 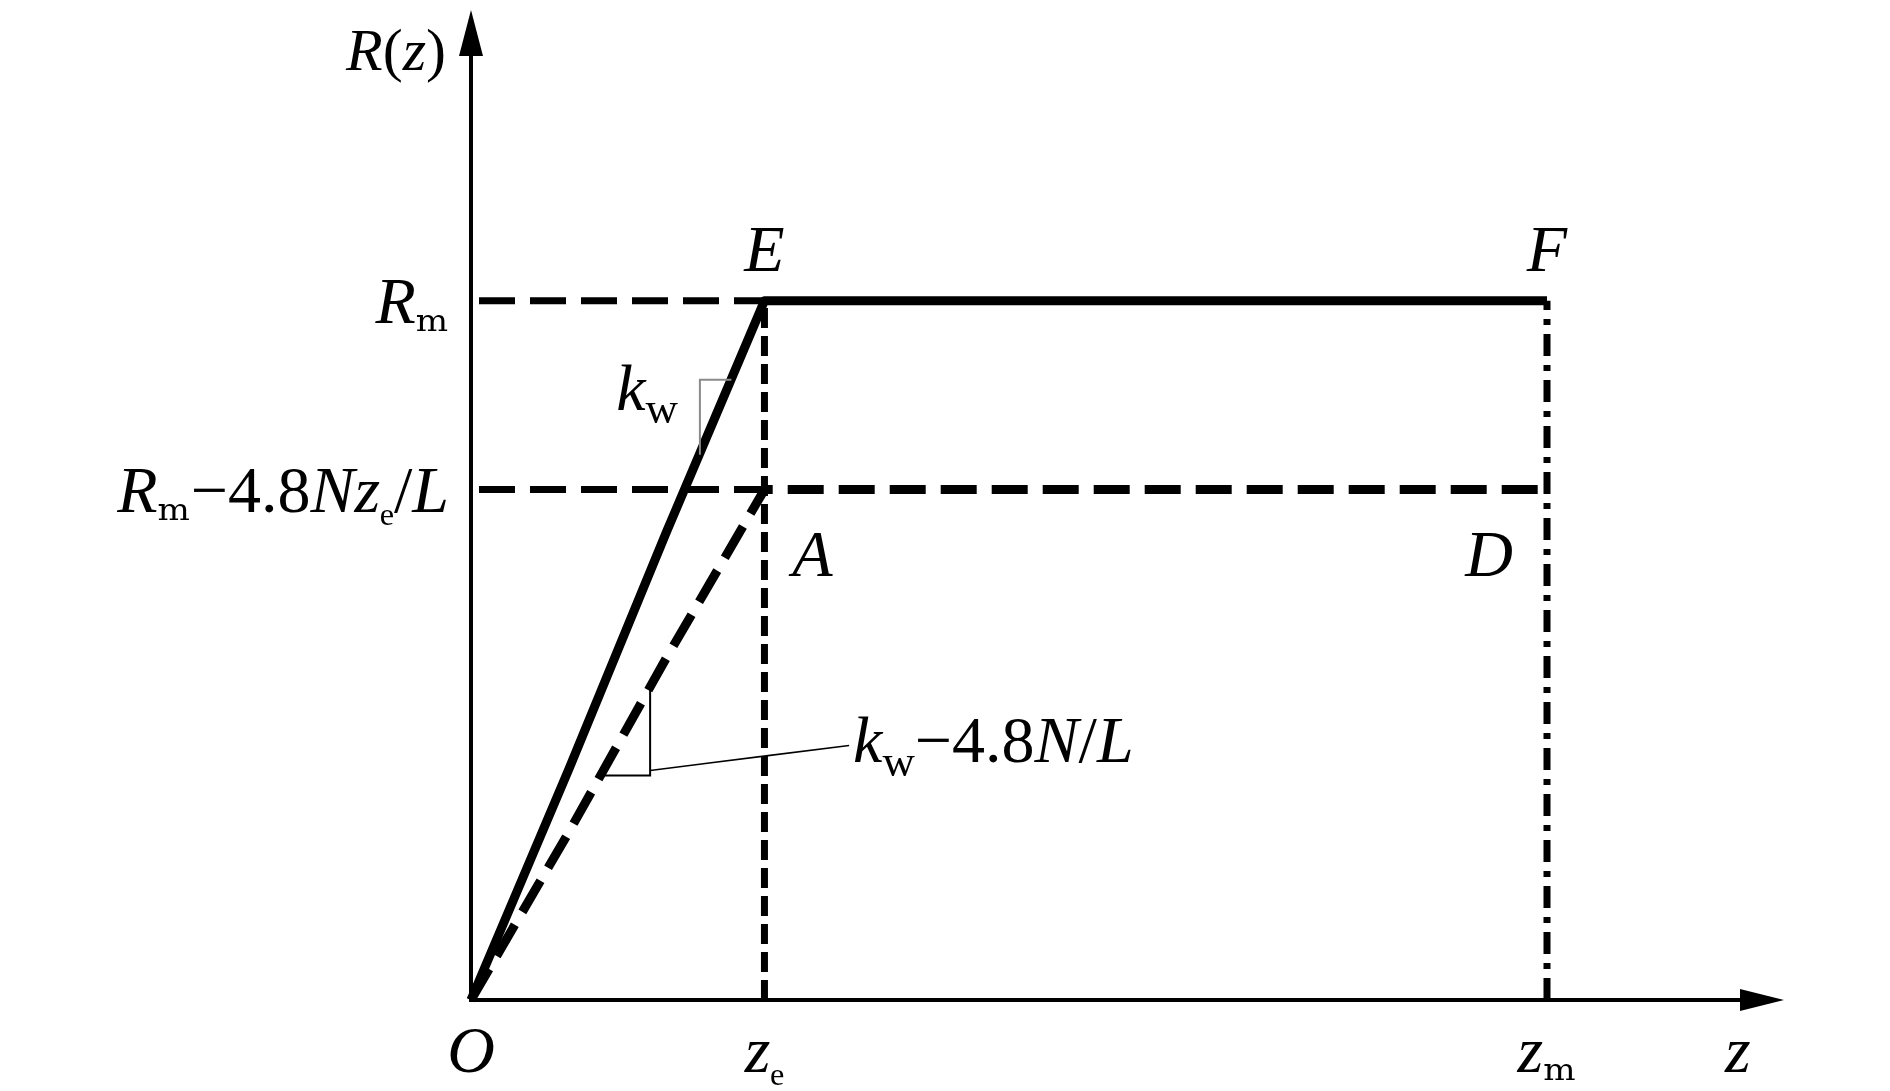 What do you see at coordinates (764, 248) in the screenshot?
I see `annotation: E` at bounding box center [764, 248].